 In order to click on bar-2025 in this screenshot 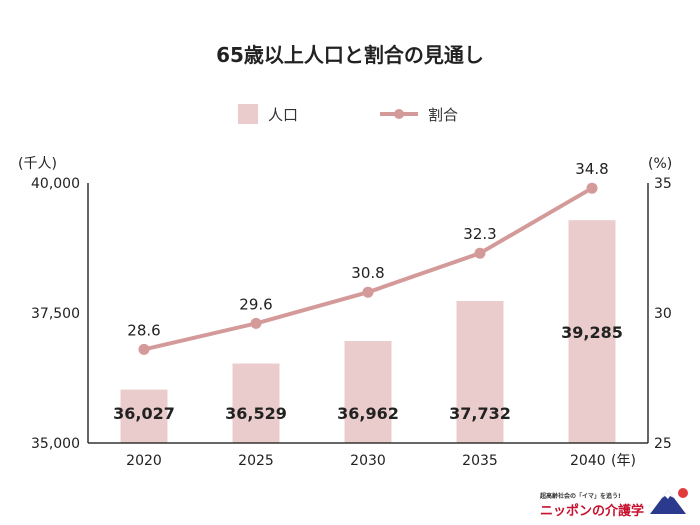, I will do `click(256, 403)`.